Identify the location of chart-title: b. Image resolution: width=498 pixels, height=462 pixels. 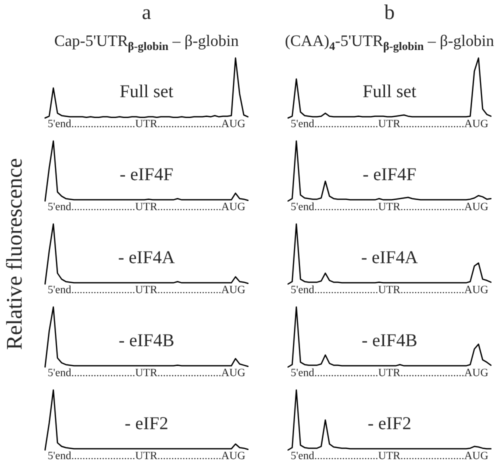
(389, 12).